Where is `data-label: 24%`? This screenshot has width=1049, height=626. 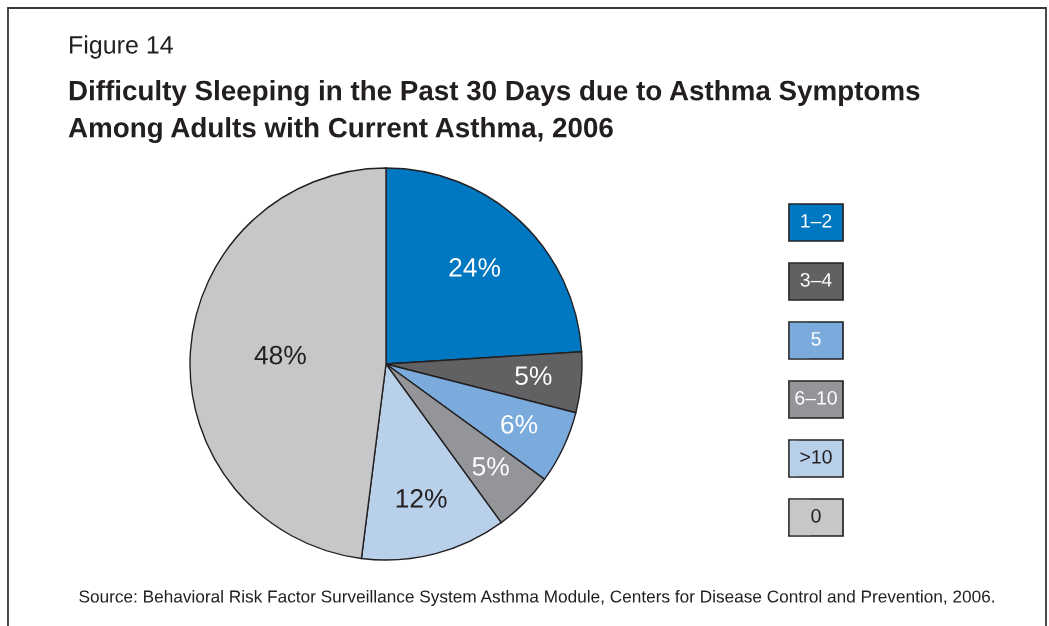
data-label: 24% is located at coordinates (475, 267).